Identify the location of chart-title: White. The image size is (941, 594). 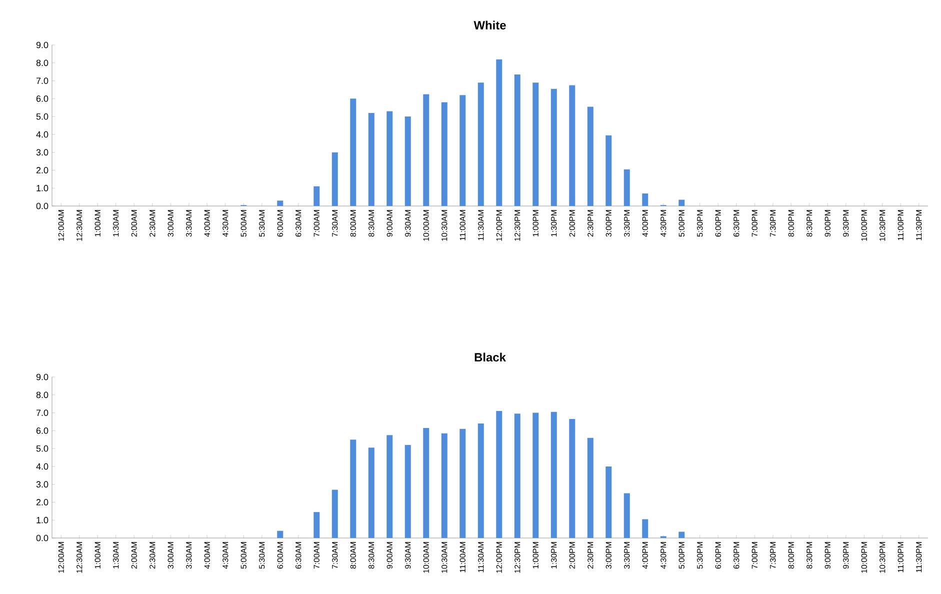
(490, 25).